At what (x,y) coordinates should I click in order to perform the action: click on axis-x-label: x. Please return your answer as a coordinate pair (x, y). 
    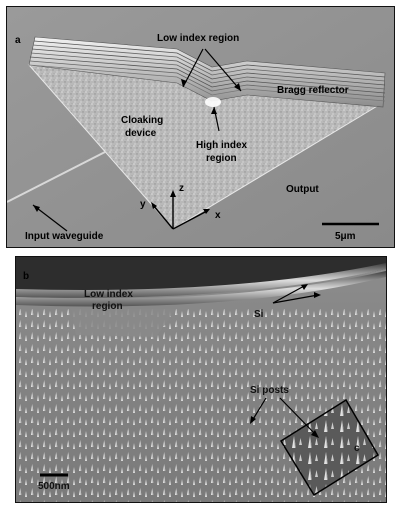
    Looking at the image, I should click on (218, 215).